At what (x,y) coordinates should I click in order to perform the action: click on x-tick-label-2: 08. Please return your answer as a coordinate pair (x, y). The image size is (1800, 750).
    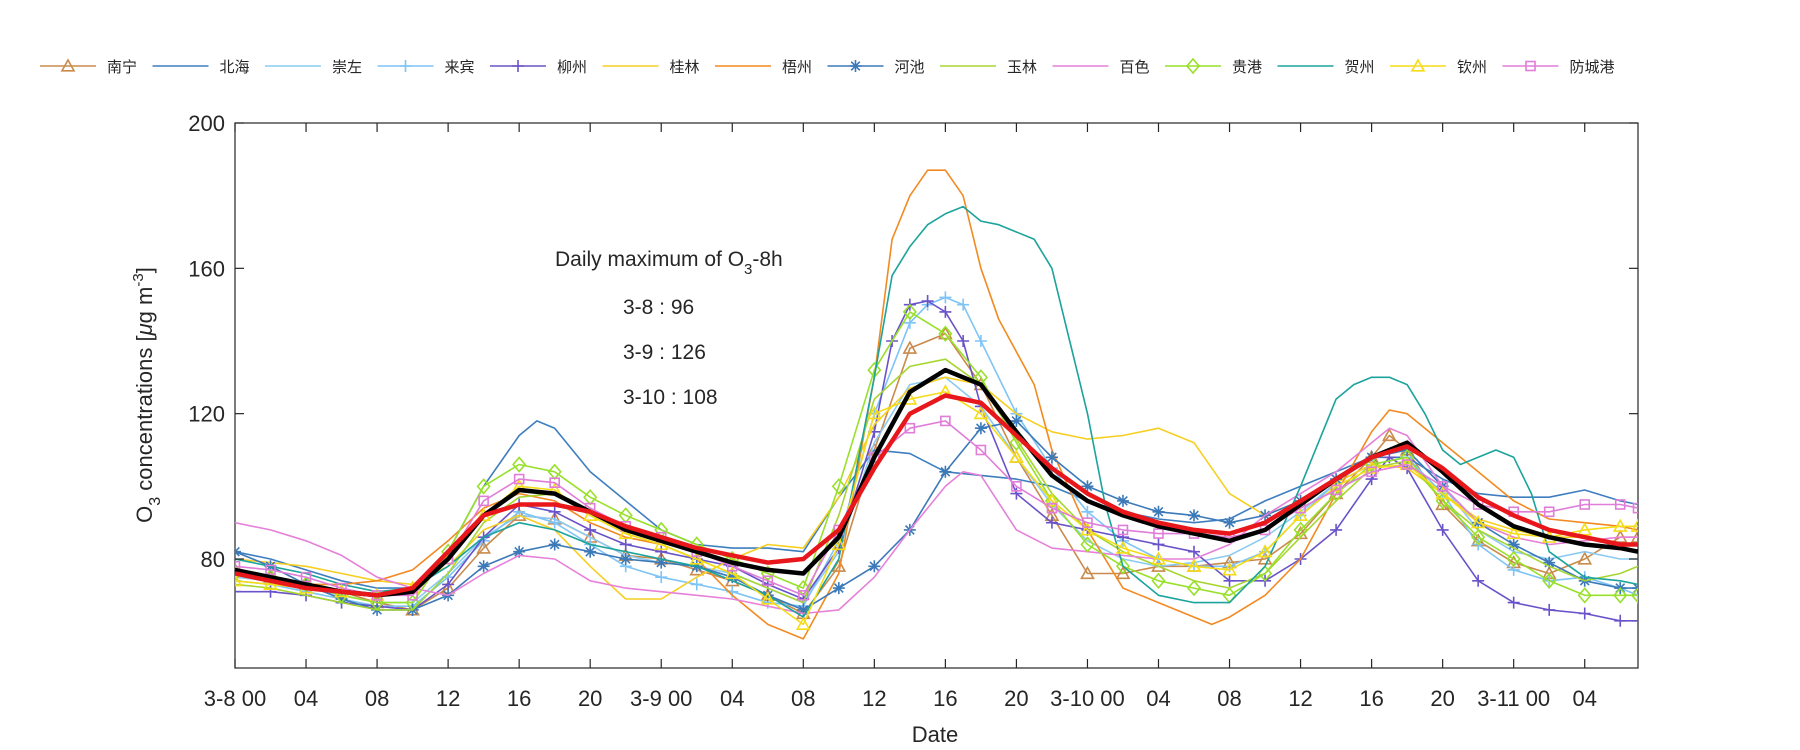
    Looking at the image, I should click on (377, 698).